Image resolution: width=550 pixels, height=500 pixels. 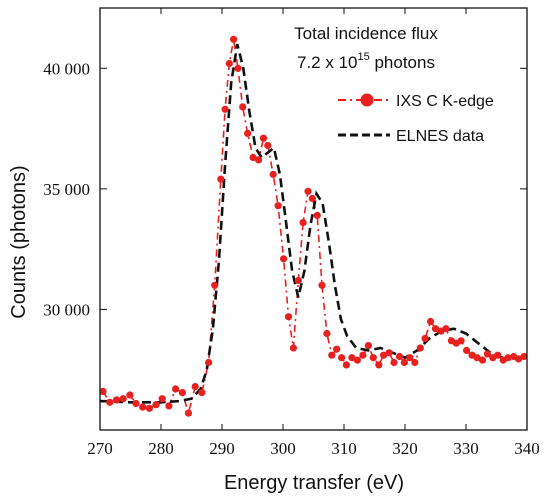 What do you see at coordinates (19, 241) in the screenshot?
I see `y-axis-title: Counts (photons)` at bounding box center [19, 241].